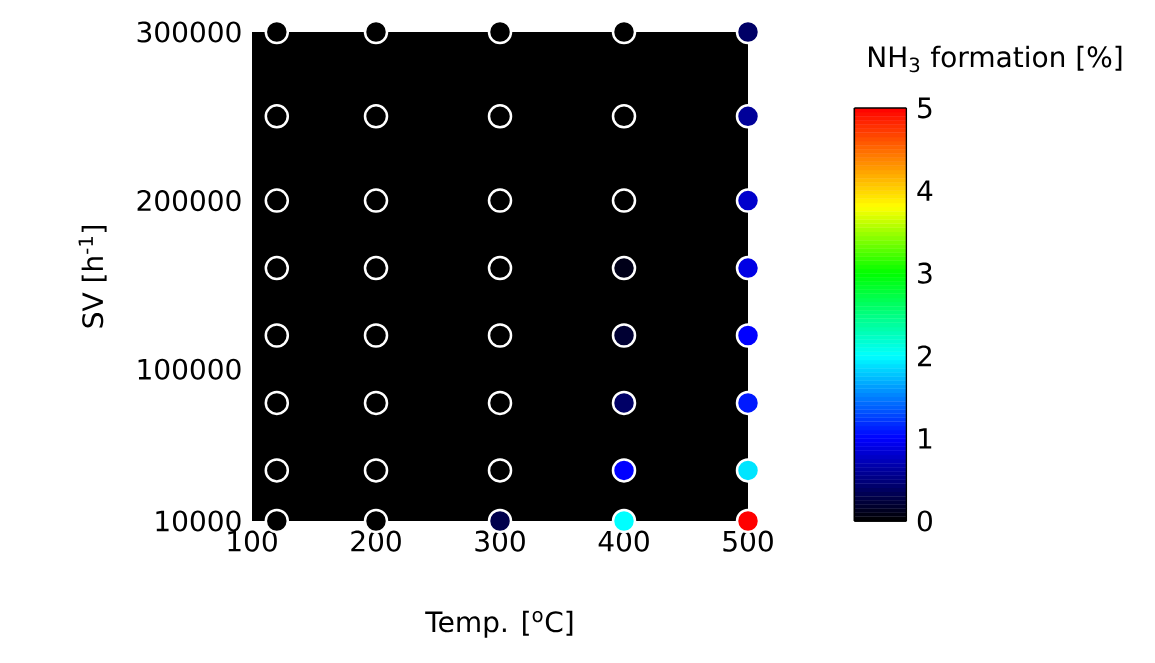 The height and width of the screenshot is (663, 1155). I want to click on y-tick-label: 100000, so click(189, 369).